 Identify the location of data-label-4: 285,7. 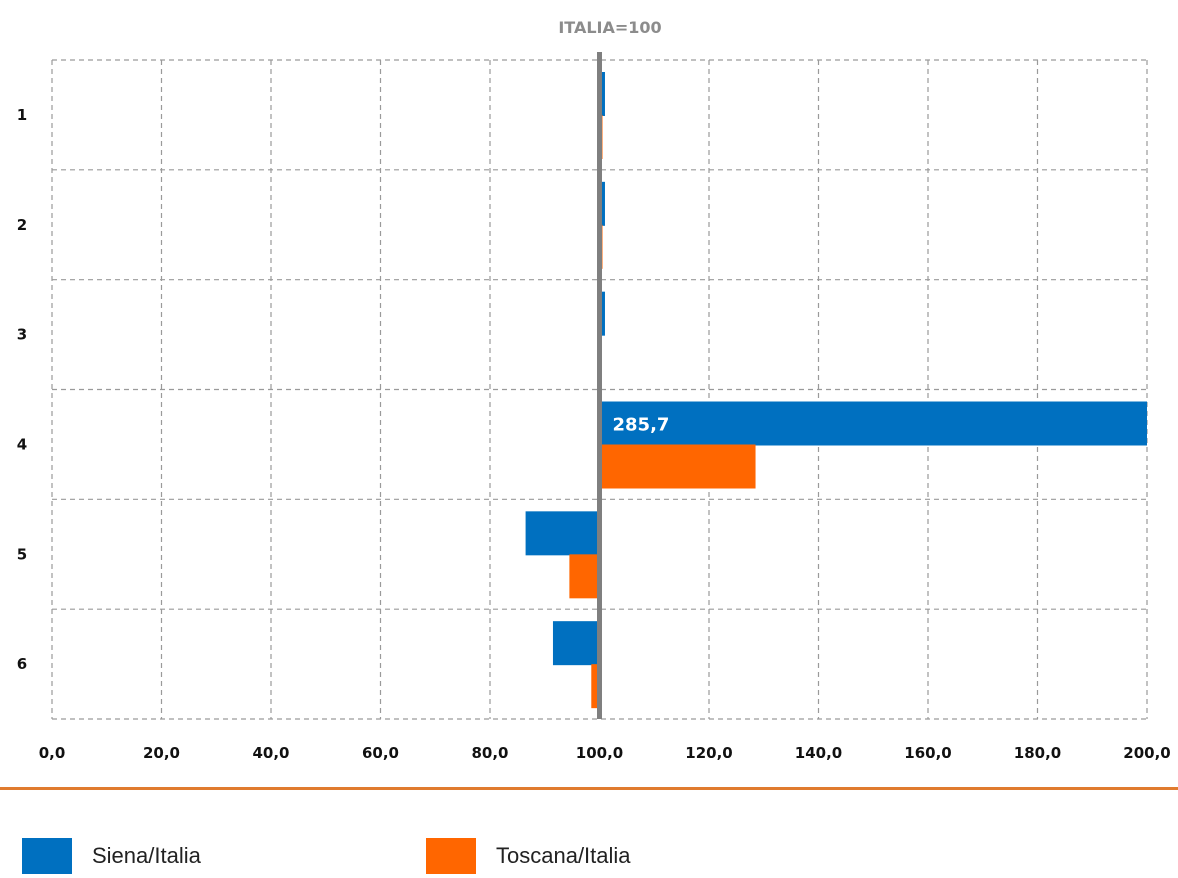
(641, 425).